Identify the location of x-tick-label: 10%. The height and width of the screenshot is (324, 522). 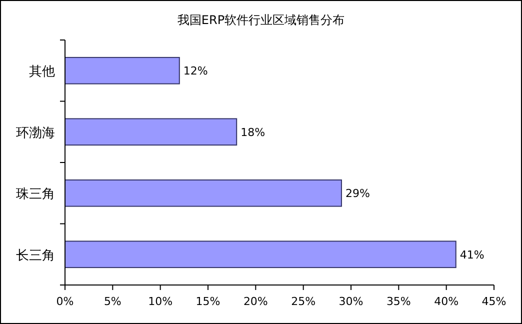
(160, 301).